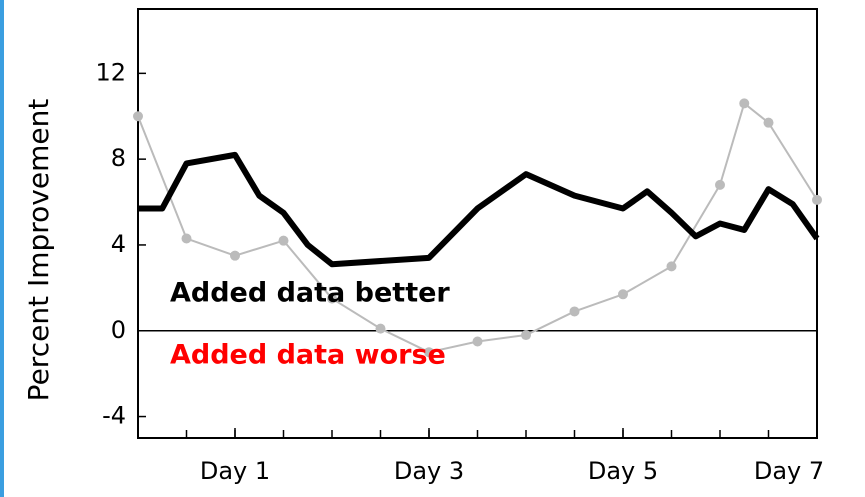 The width and height of the screenshot is (865, 497). Describe the element at coordinates (38, 250) in the screenshot. I see `y-axis-label: Percent Improvement` at that location.